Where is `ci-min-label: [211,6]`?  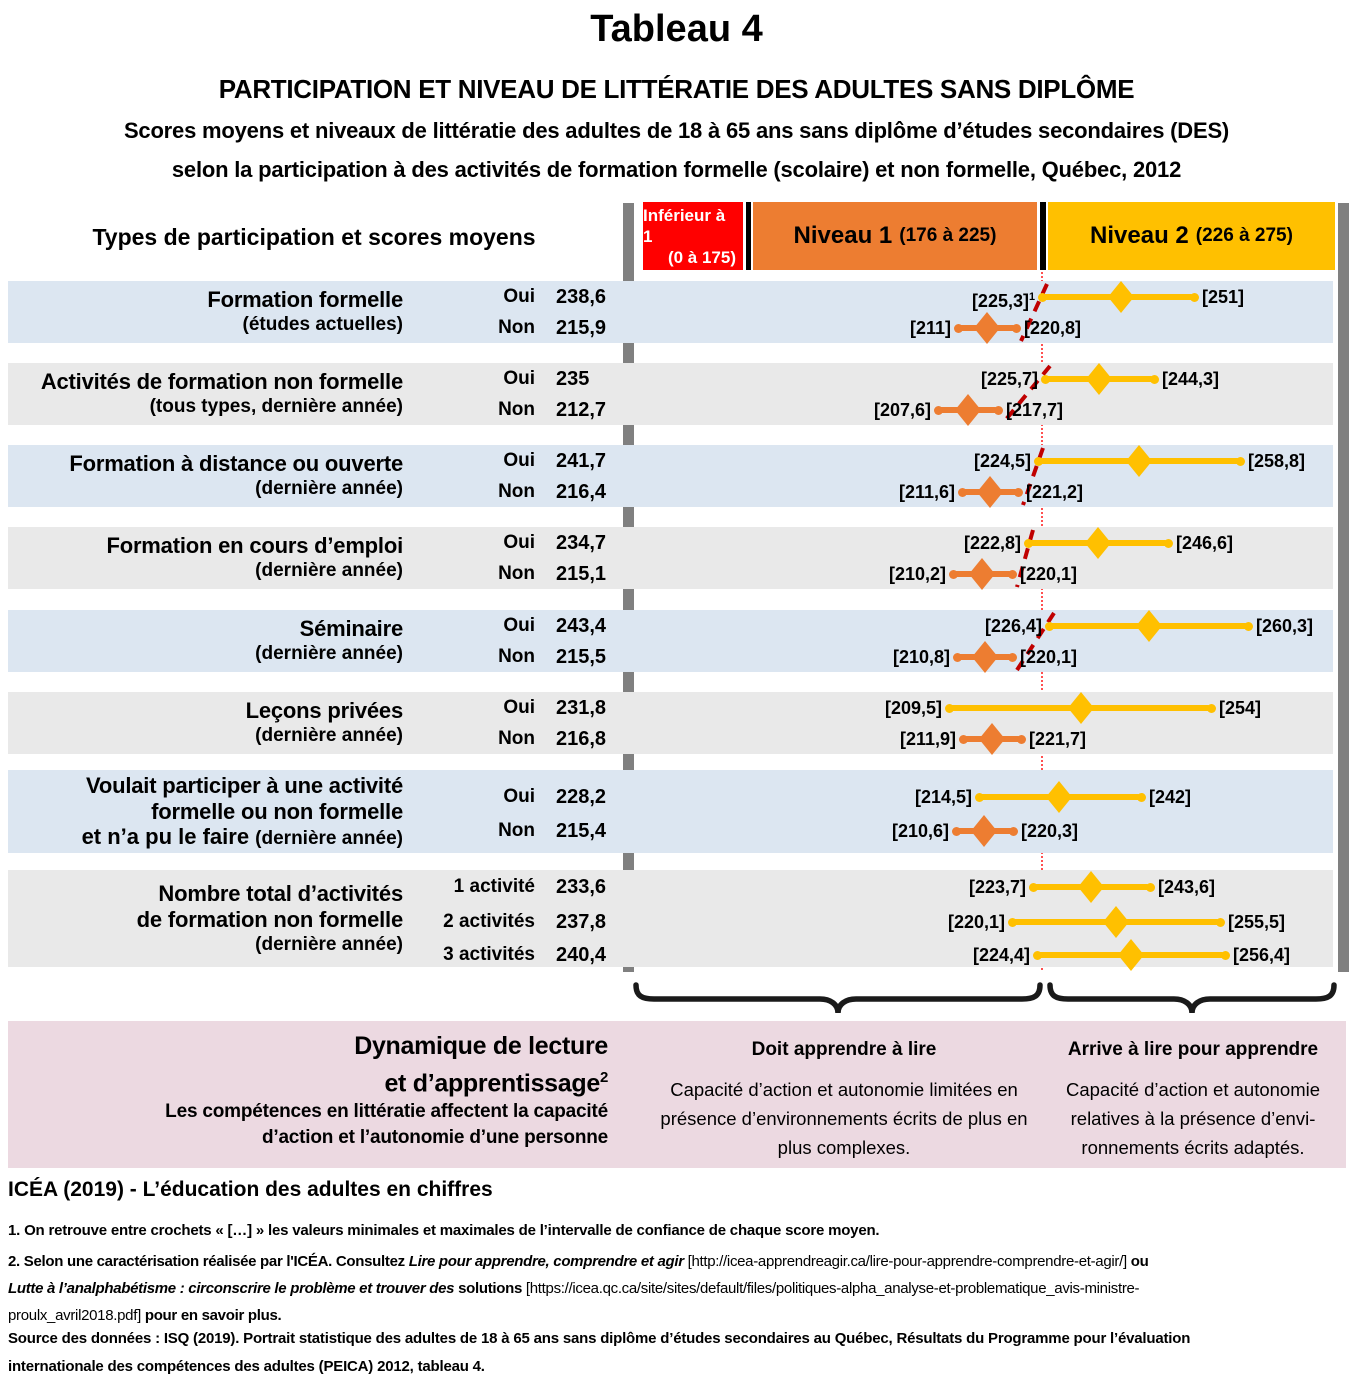 ci-min-label: [211,6] is located at coordinates (879, 492).